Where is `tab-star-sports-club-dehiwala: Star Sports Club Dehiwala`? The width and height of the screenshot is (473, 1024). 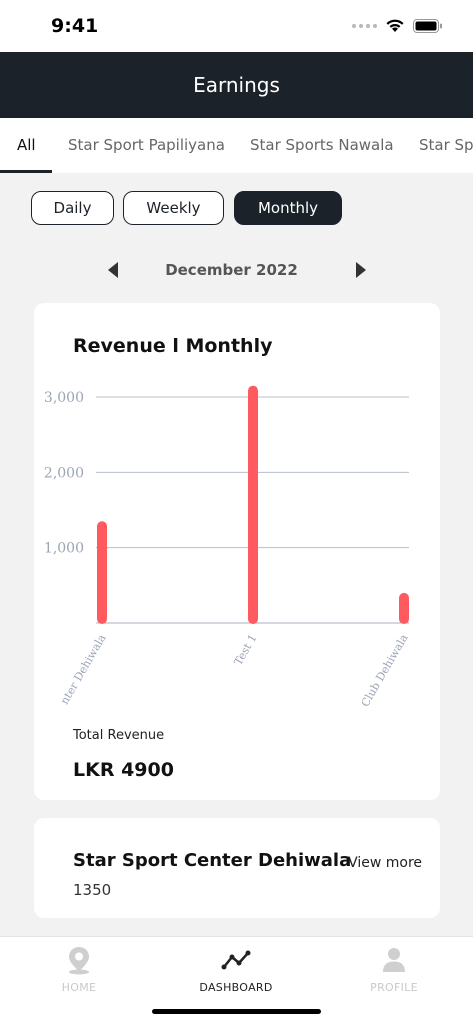 tab-star-sports-club-dehiwala: Star Sports Club Dehiwala is located at coordinates (446, 145).